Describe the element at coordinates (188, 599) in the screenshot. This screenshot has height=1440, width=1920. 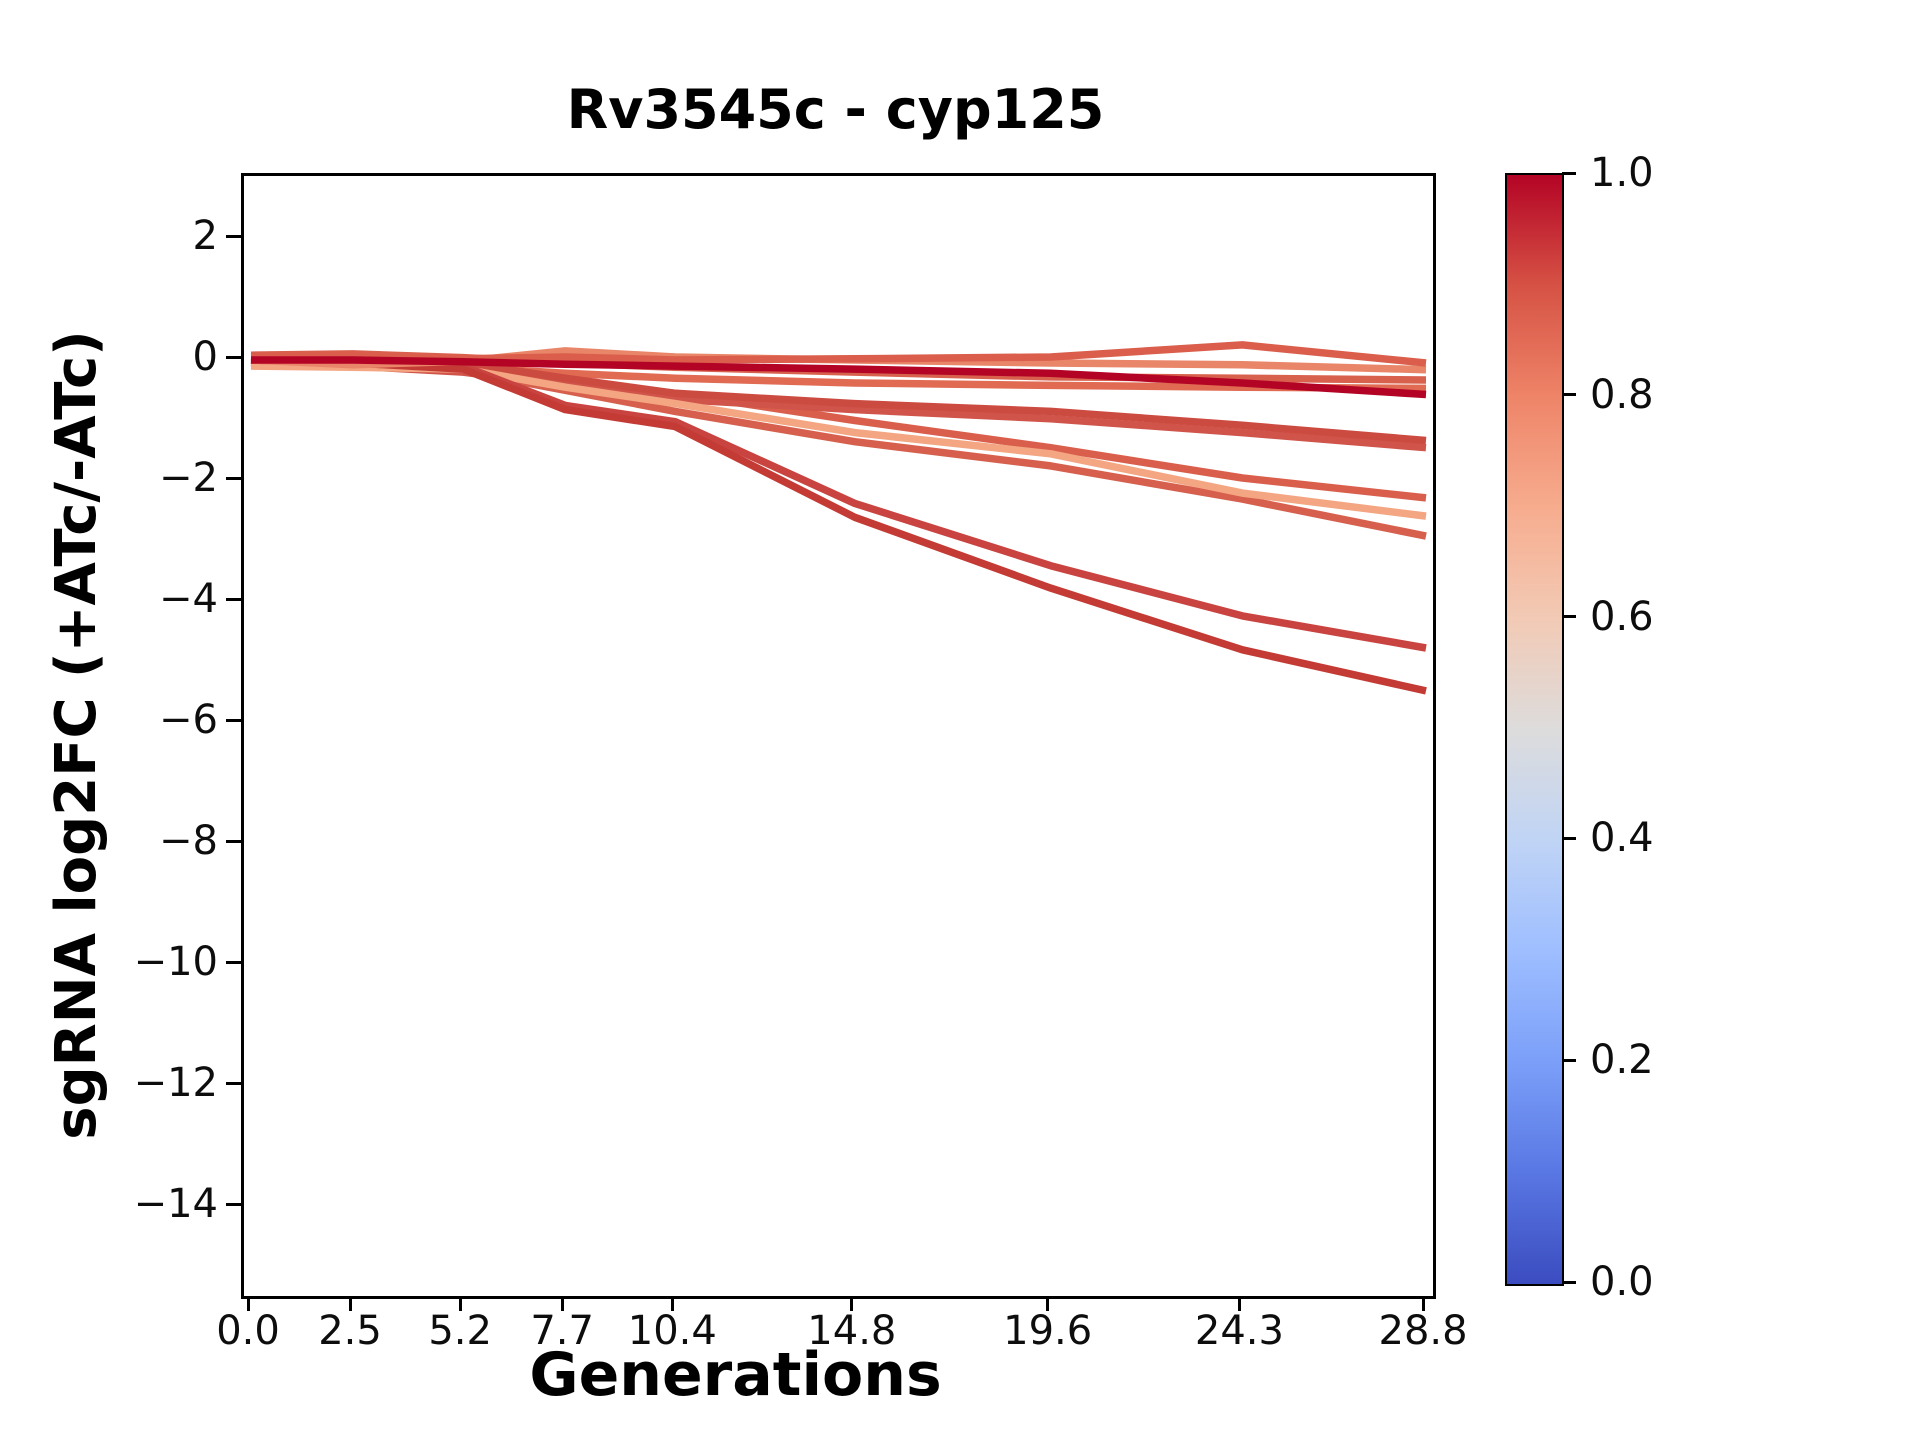
I see `y-tick-label: −4` at that location.